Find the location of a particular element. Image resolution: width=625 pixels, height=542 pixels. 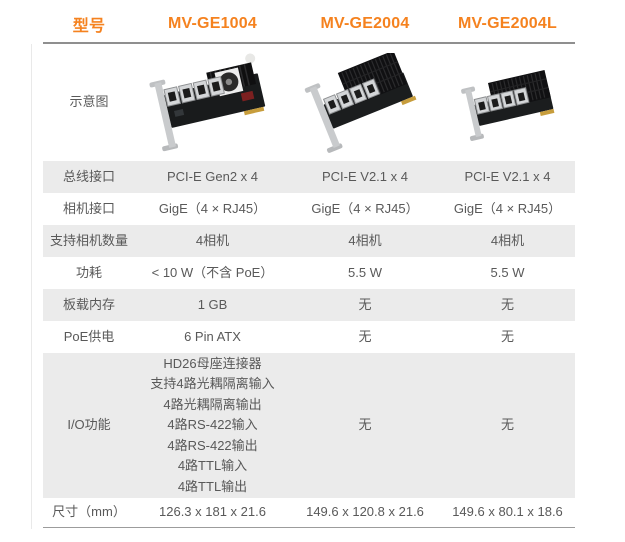

schematic-cell-mv-ge1004 is located at coordinates (212, 103).